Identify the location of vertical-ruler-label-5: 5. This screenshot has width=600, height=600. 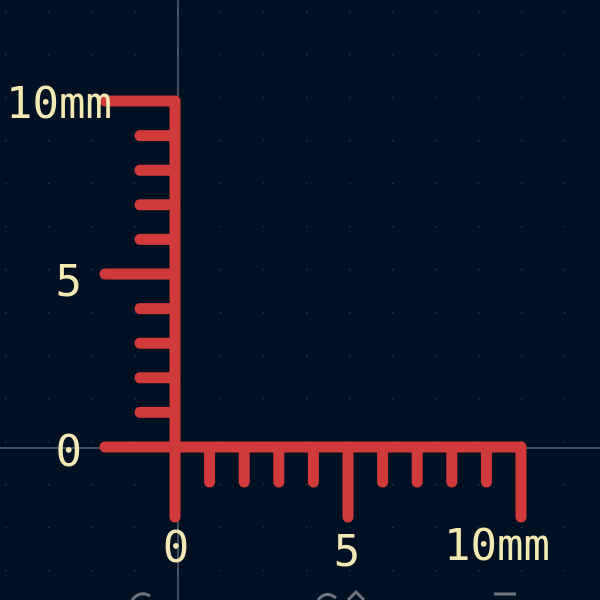
(69, 281).